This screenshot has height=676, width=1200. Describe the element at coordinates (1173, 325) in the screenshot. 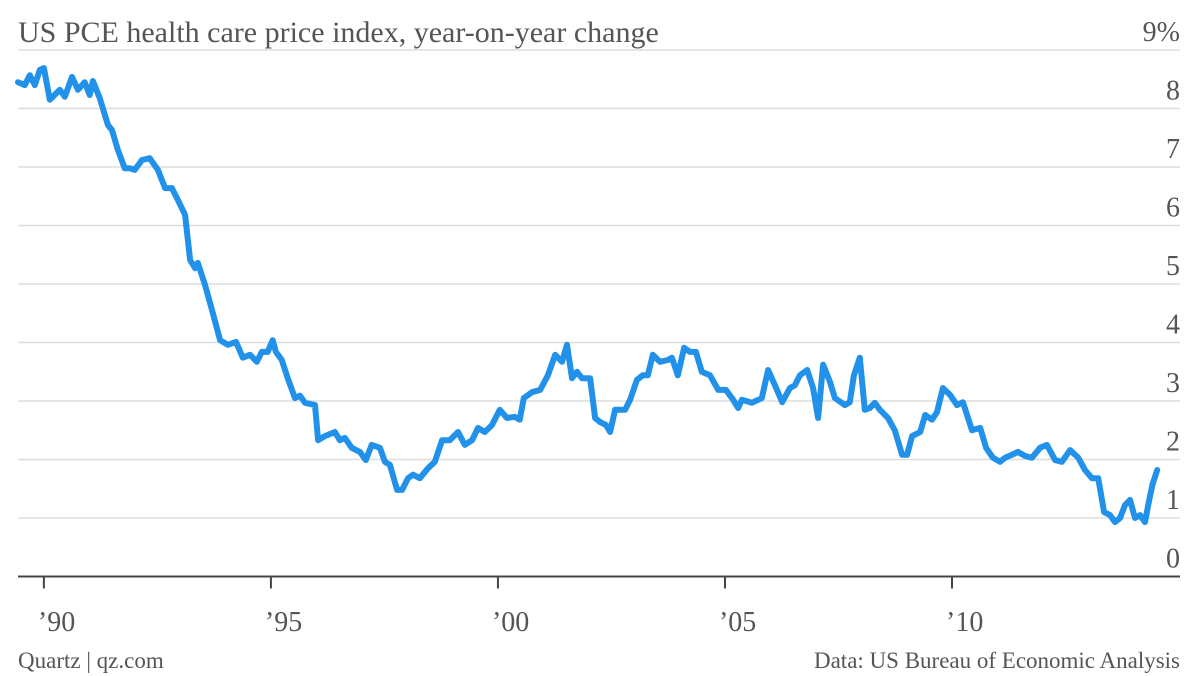

I see `y-tick-label: 4` at that location.